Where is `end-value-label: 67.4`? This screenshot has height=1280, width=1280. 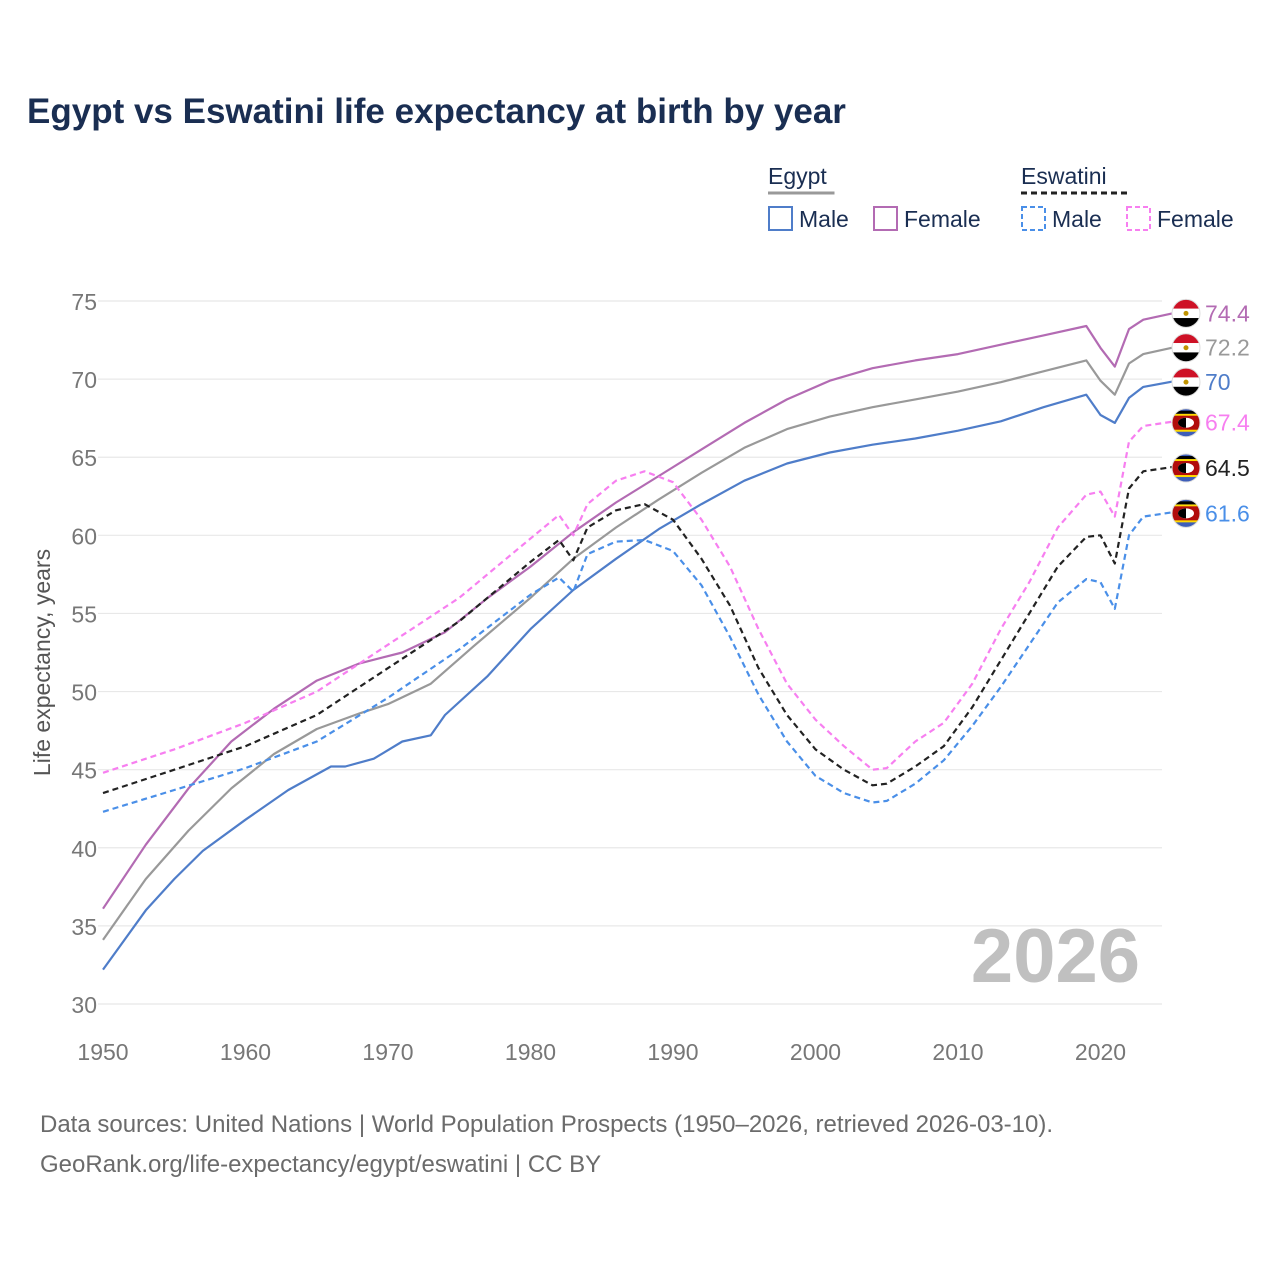
end-value-label: 67.4 is located at coordinates (1227, 423).